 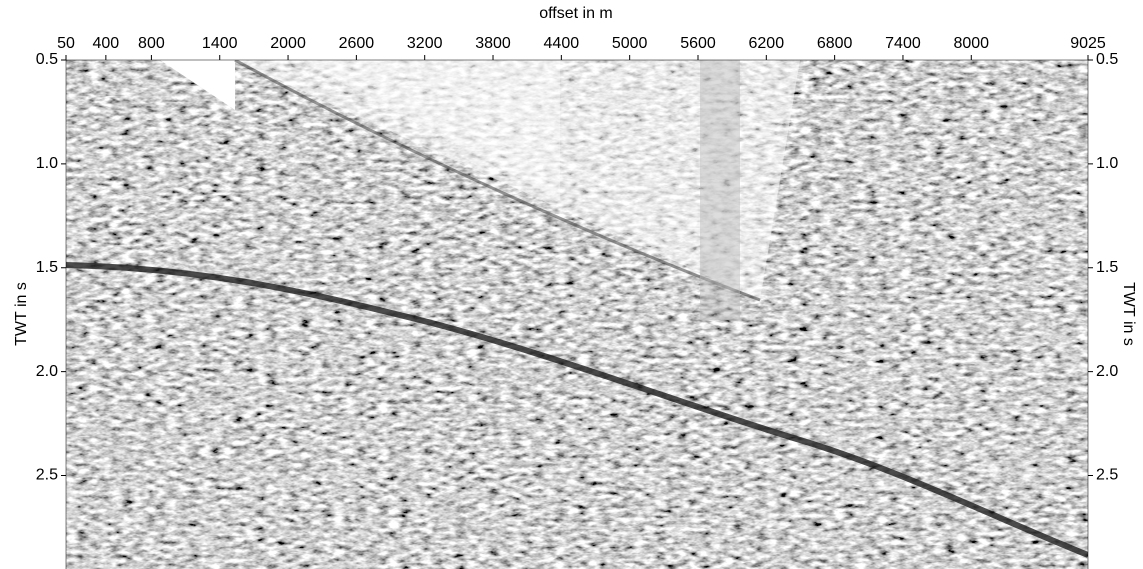 What do you see at coordinates (47, 475) in the screenshot?
I see `y-tick-label: 2.5` at bounding box center [47, 475].